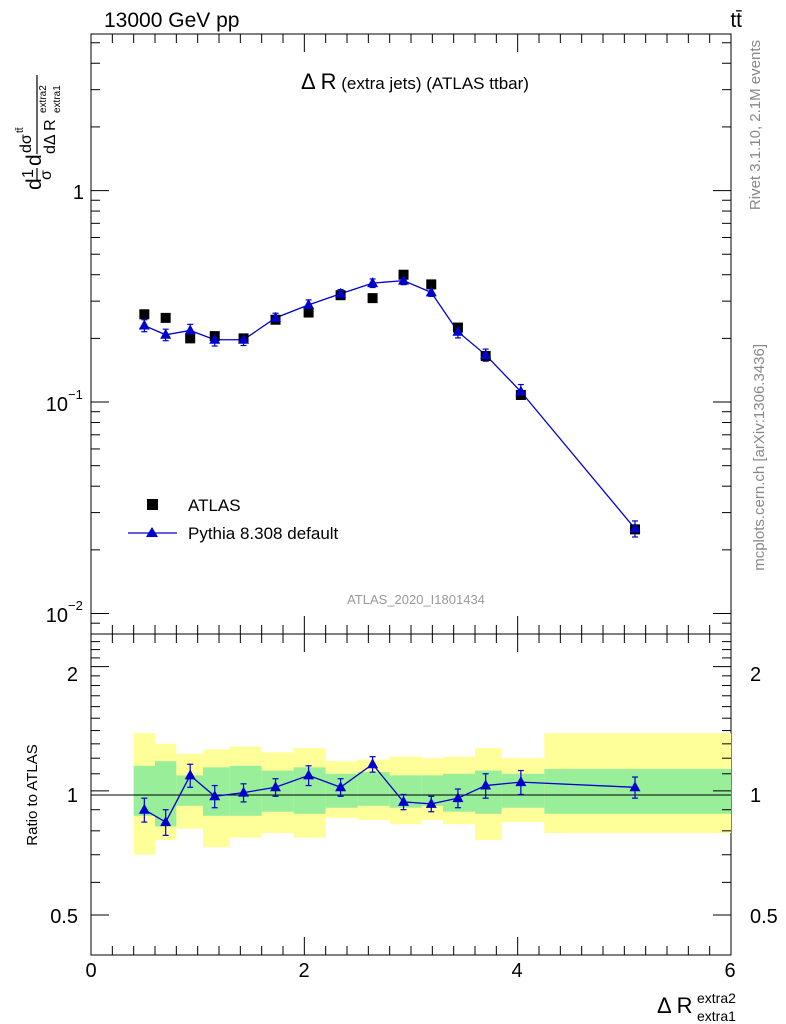 The image size is (786, 1024). I want to click on process-label: tt̄, so click(736, 20).